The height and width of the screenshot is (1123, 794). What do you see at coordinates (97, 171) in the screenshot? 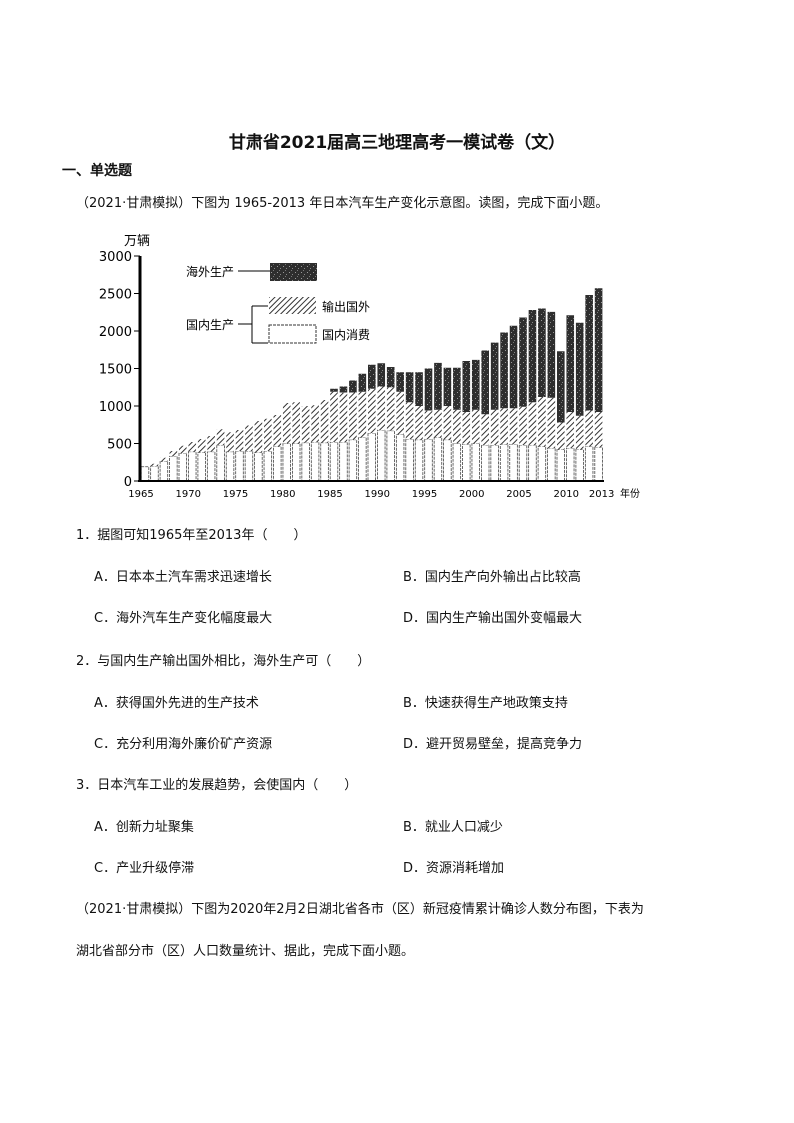
I see `section-heading: 一、单选题` at bounding box center [97, 171].